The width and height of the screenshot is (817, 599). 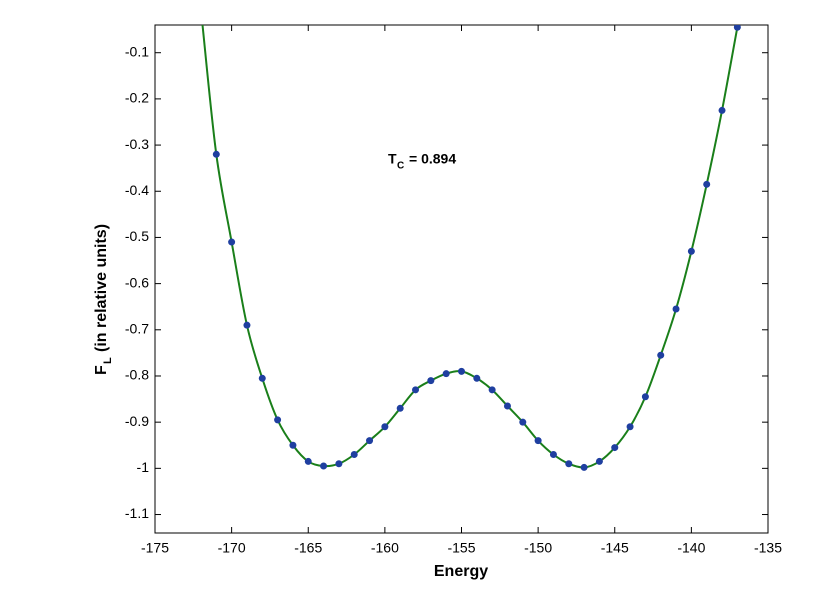 I want to click on y-label-main: F, so click(x=101, y=370).